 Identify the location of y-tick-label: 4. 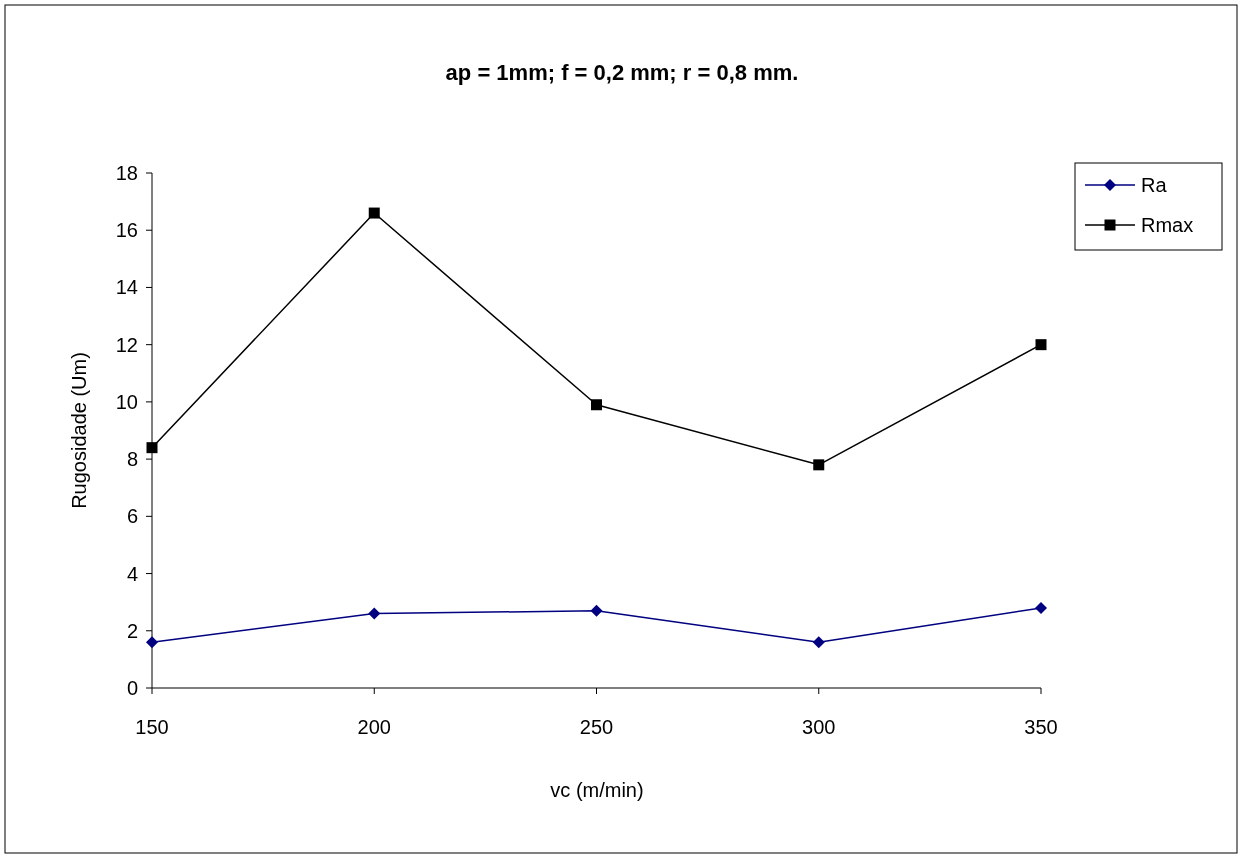
(132, 573).